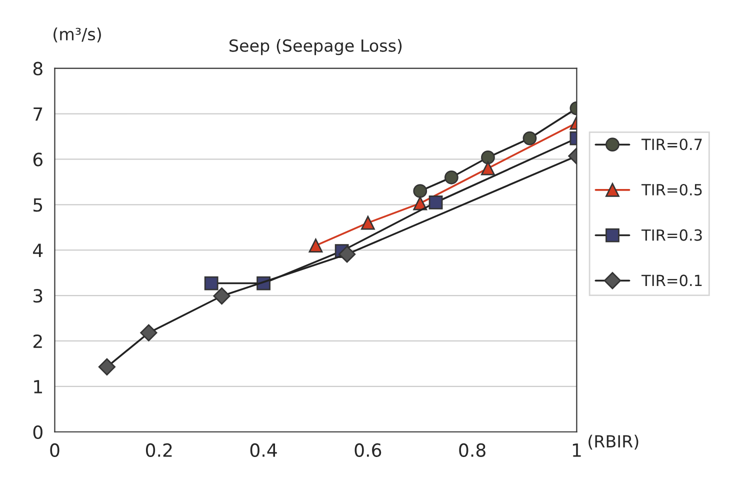 The width and height of the screenshot is (730, 488). I want to click on y-tick-label: 3, so click(38, 296).